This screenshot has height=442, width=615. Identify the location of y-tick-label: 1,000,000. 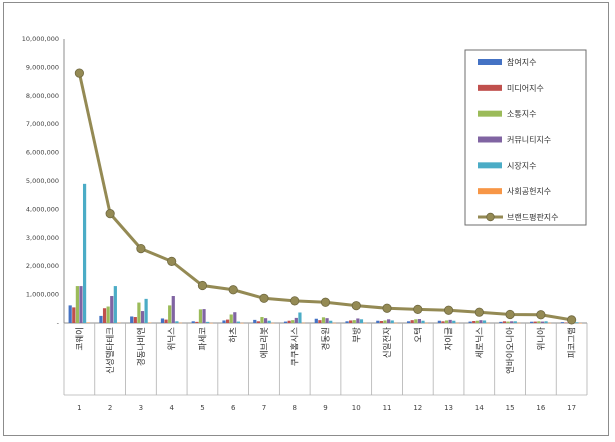
(42, 295).